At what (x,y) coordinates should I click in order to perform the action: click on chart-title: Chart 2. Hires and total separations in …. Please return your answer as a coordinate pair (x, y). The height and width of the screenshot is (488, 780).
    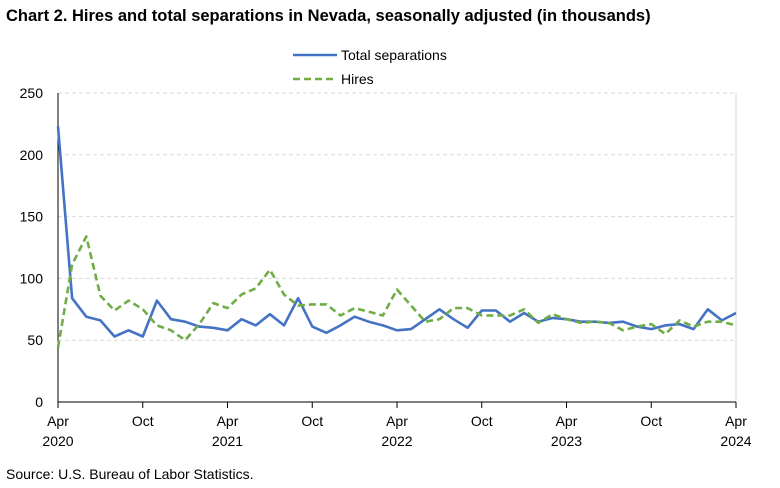
    Looking at the image, I should click on (328, 16).